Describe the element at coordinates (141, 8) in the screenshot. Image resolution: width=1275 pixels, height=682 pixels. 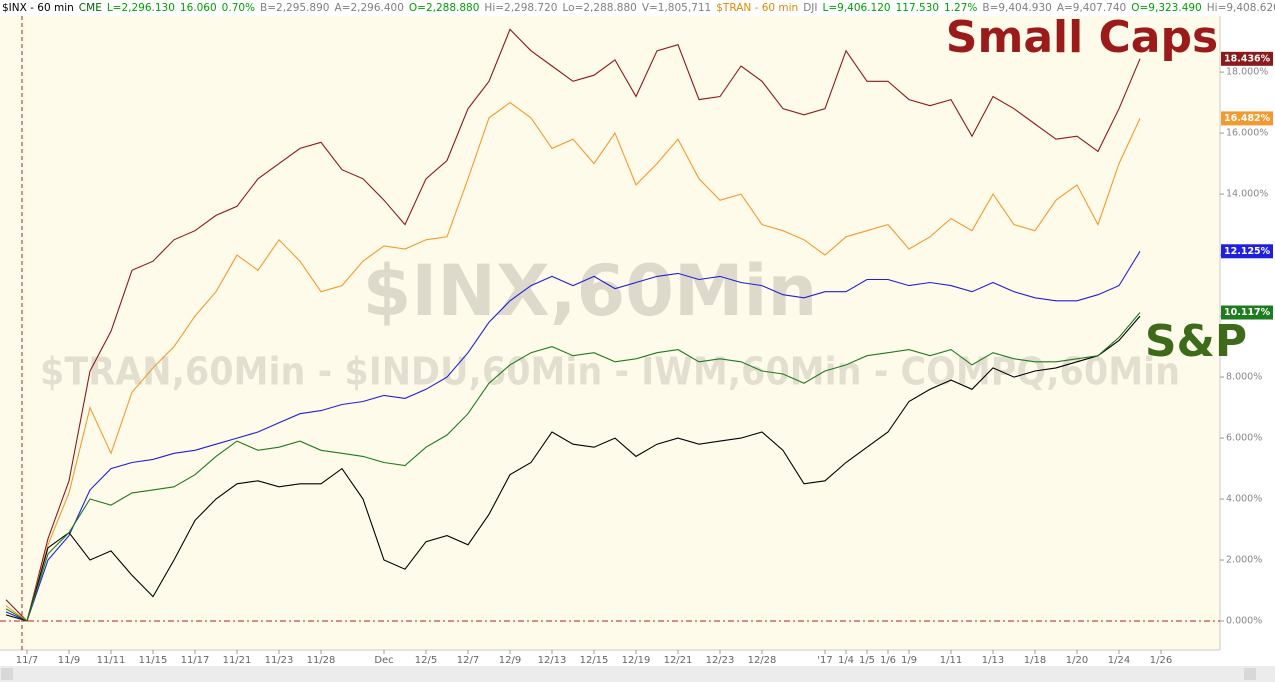
I see `header-item: L=2,296.130` at that location.